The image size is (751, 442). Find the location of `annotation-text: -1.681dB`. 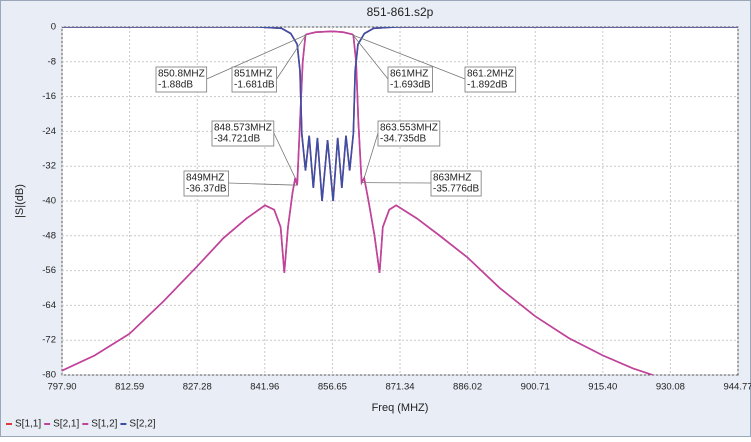

annotation-text: -1.681dB is located at coordinates (254, 85).